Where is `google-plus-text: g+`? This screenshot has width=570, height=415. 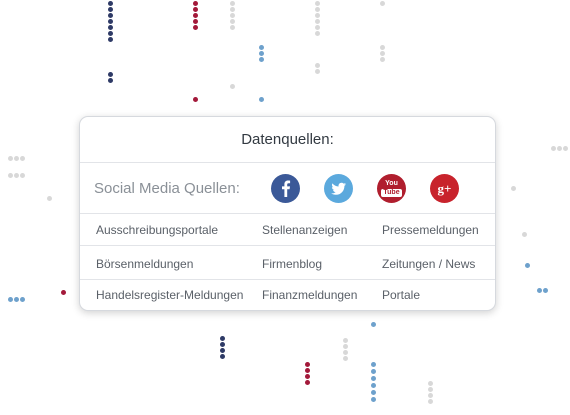
google-plus-text: g+ is located at coordinates (444, 188).